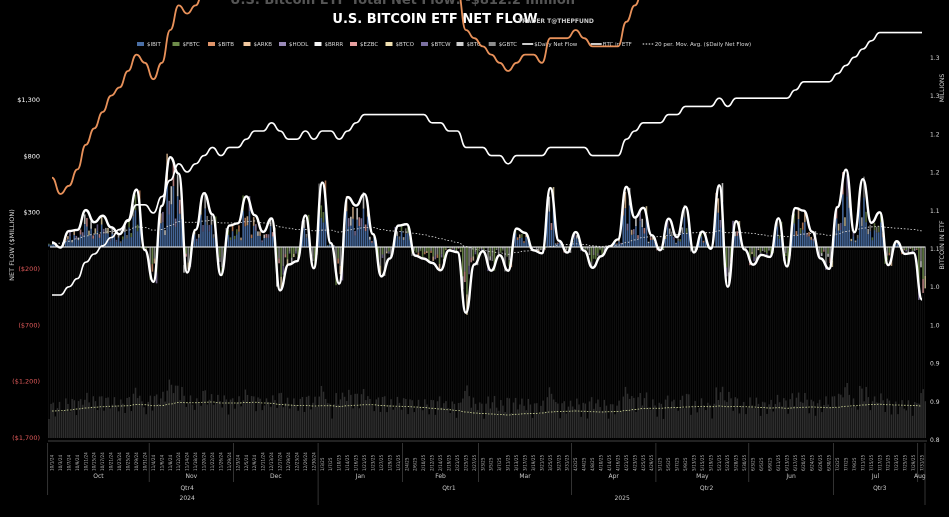 This screenshot has height=517, width=949. What do you see at coordinates (753, 464) in the screenshot?
I see `x-tick-label: 6/3/25` at bounding box center [753, 464].